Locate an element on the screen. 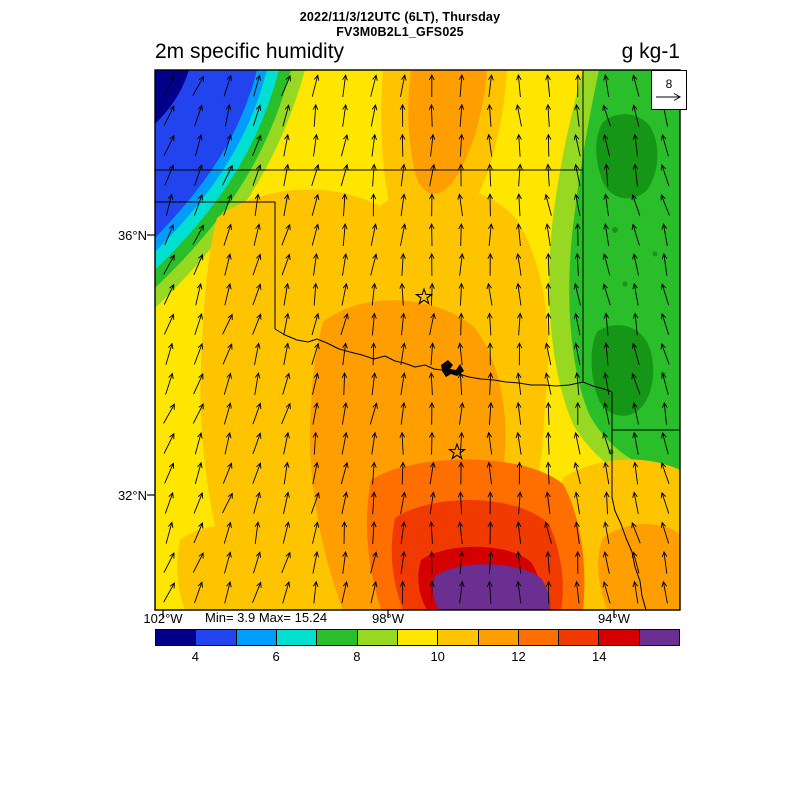  wind-reference-box: 8 is located at coordinates (669, 90).